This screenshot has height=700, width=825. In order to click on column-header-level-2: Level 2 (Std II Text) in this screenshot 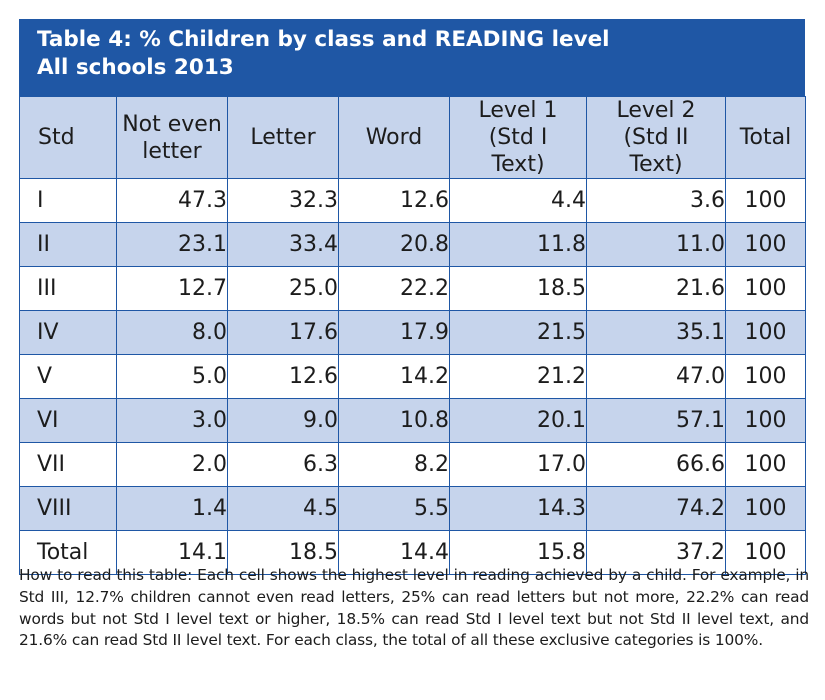, I will do `click(656, 137)`.